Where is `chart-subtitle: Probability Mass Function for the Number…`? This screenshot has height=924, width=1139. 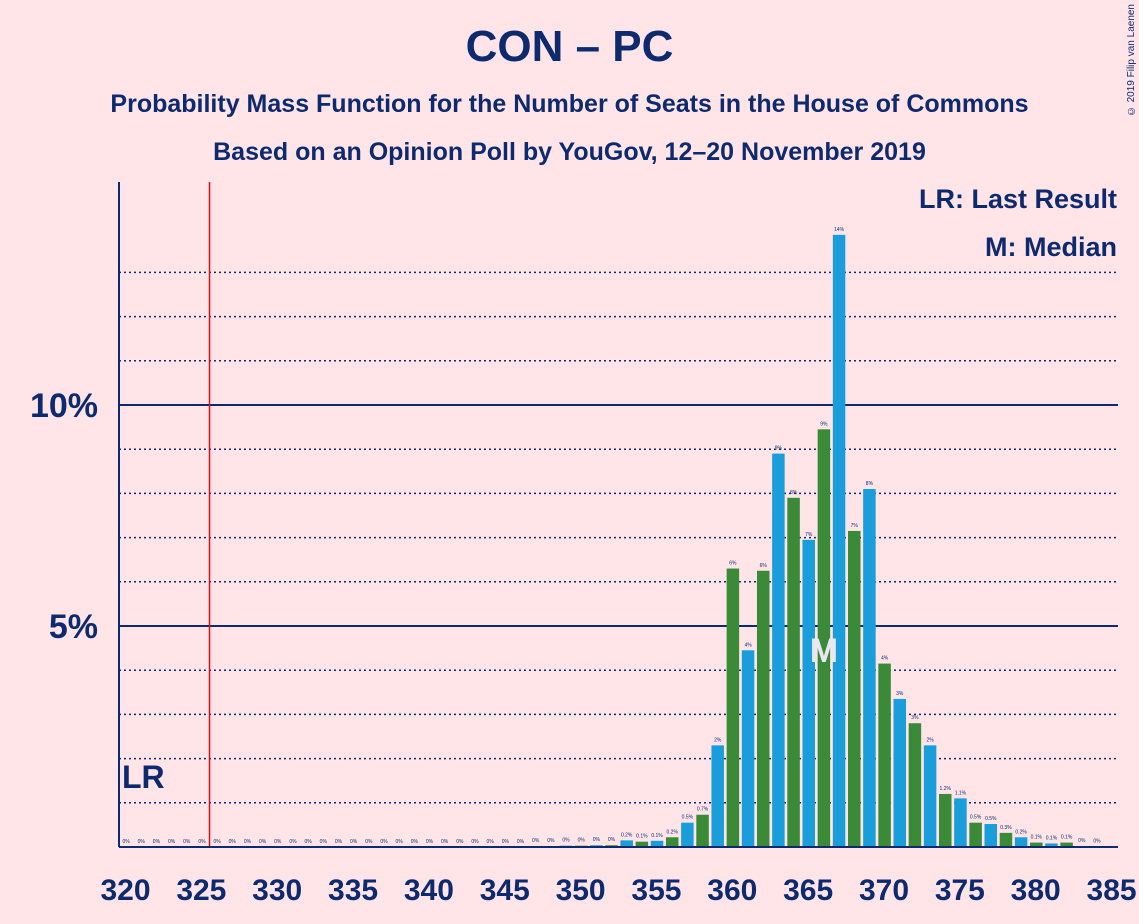
chart-subtitle: Probability Mass Function for the Number… is located at coordinates (569, 104).